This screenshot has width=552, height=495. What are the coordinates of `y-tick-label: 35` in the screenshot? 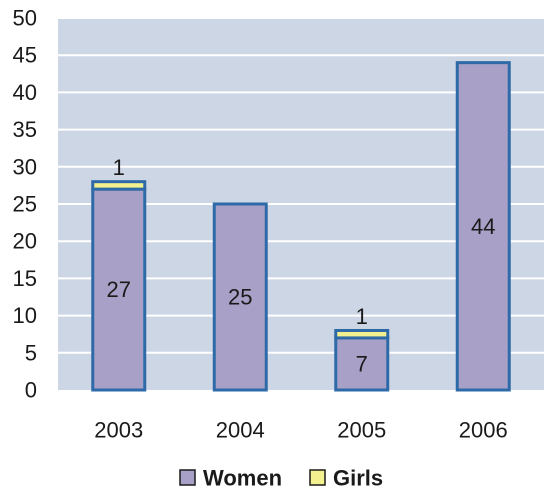 It's located at (25, 129).